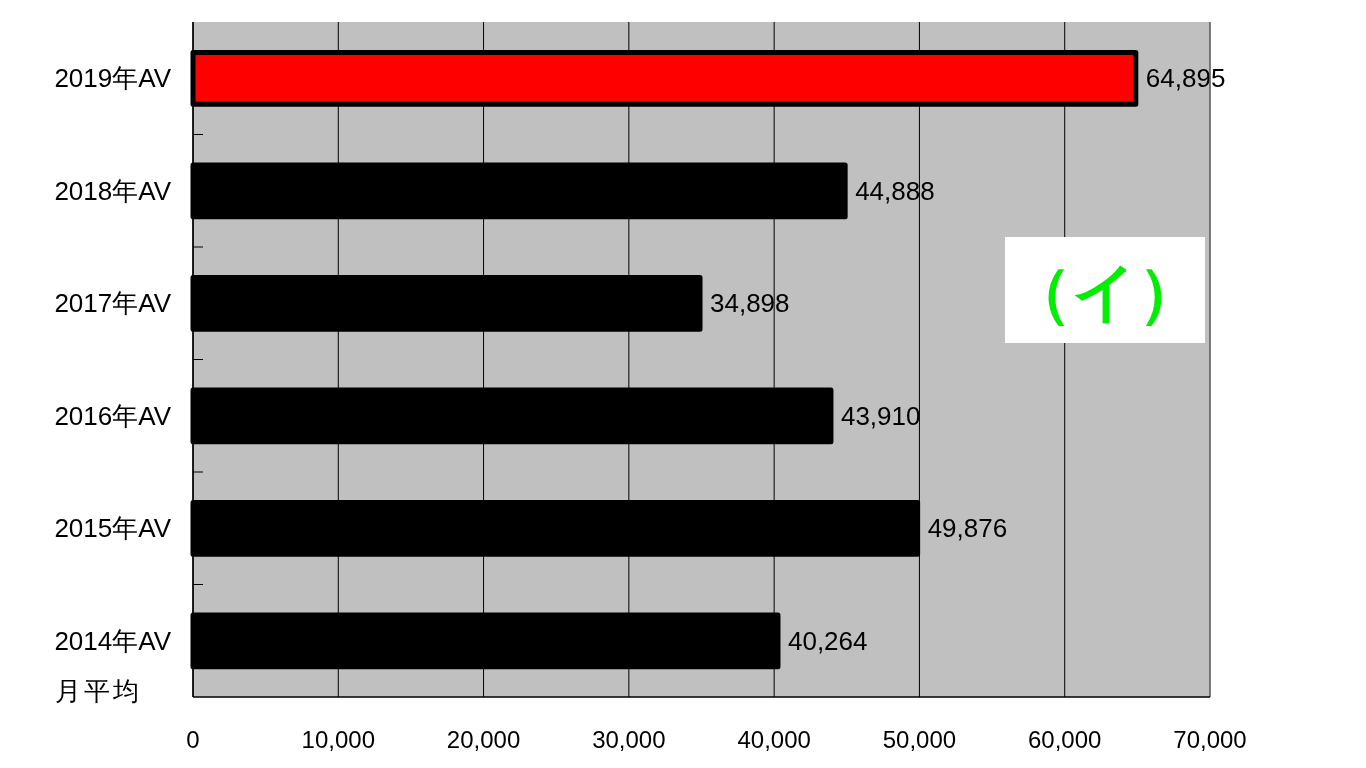 Image resolution: width=1366 pixels, height=768 pixels. What do you see at coordinates (113, 528) in the screenshot?
I see `y-tick-label: 2015年AV` at bounding box center [113, 528].